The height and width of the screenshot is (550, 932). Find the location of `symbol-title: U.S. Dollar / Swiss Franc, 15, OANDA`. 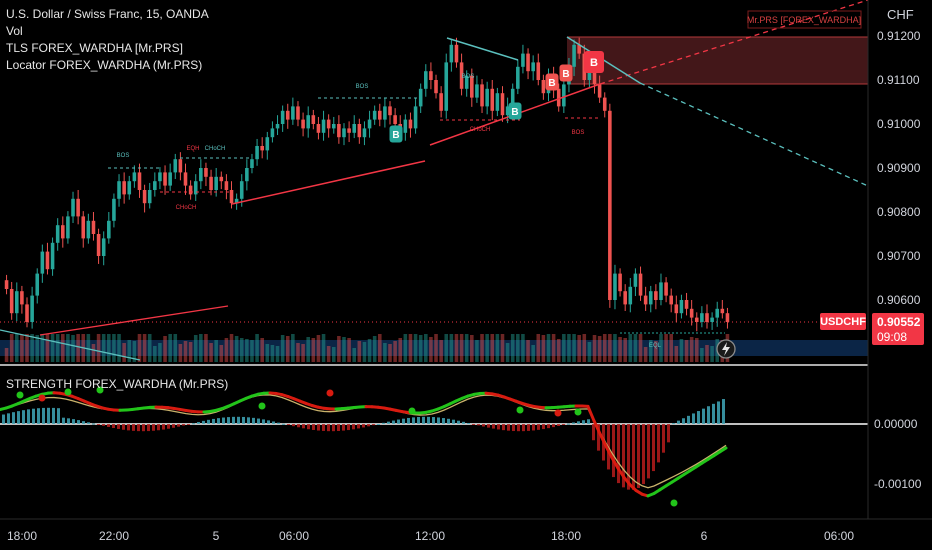

symbol-title: U.S. Dollar / Swiss Franc, 15, OANDA is located at coordinates (107, 14).